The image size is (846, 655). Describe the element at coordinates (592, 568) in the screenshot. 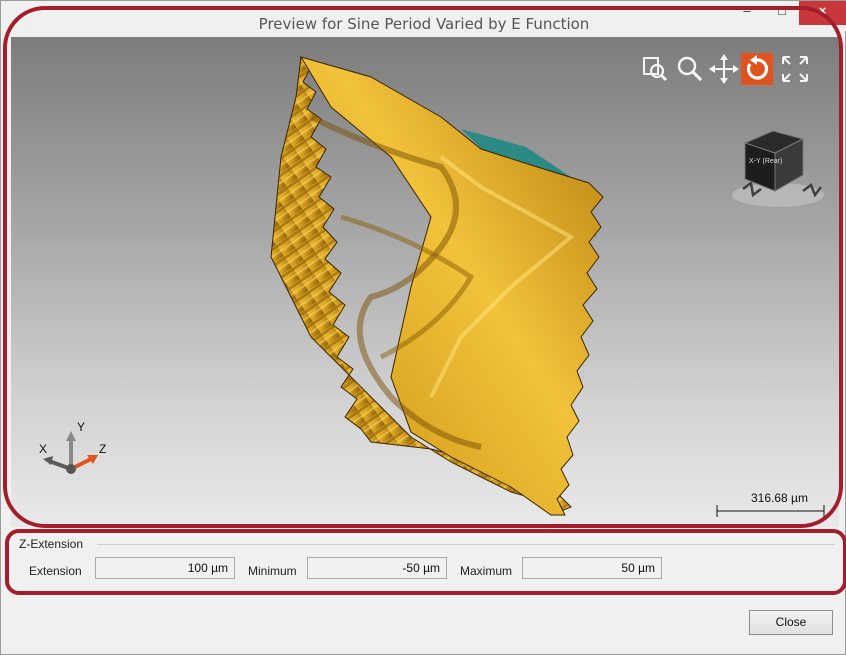

I see `maximum-field: 50 µm` at that location.